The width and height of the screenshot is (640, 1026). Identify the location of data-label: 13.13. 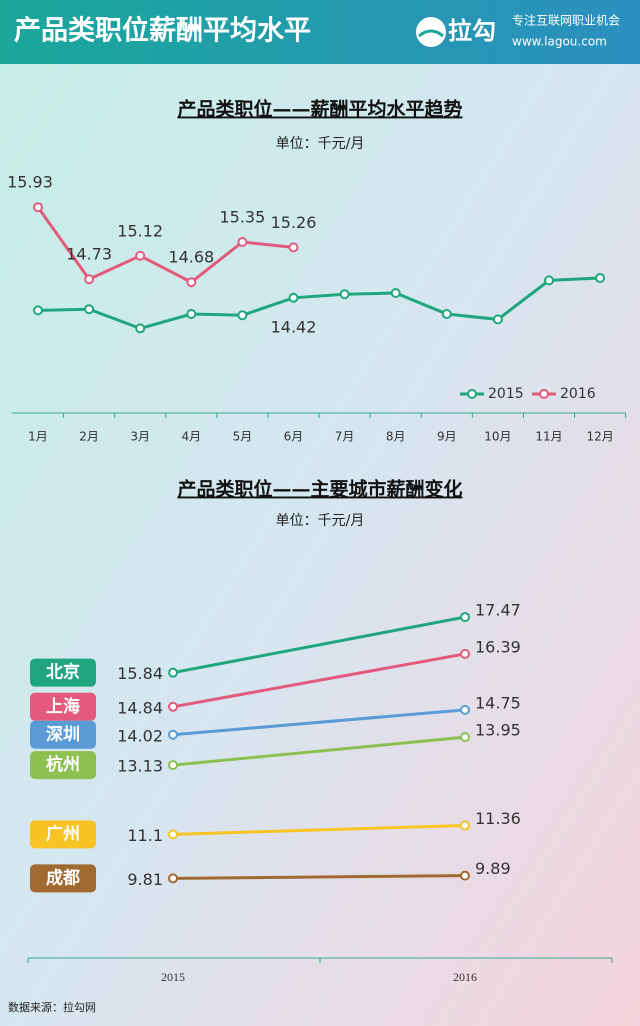
(140, 766).